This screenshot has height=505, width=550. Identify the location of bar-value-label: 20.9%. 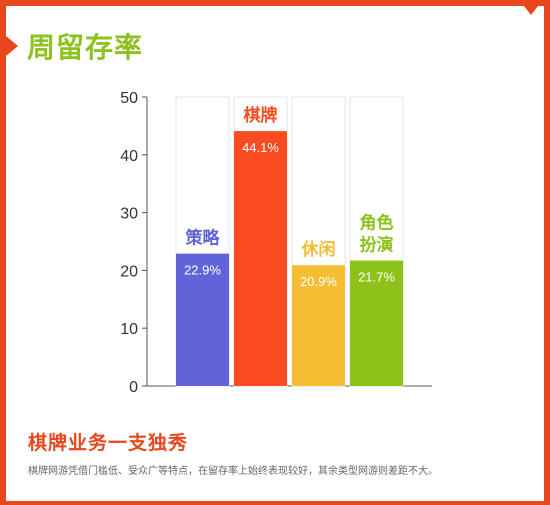
(318, 281).